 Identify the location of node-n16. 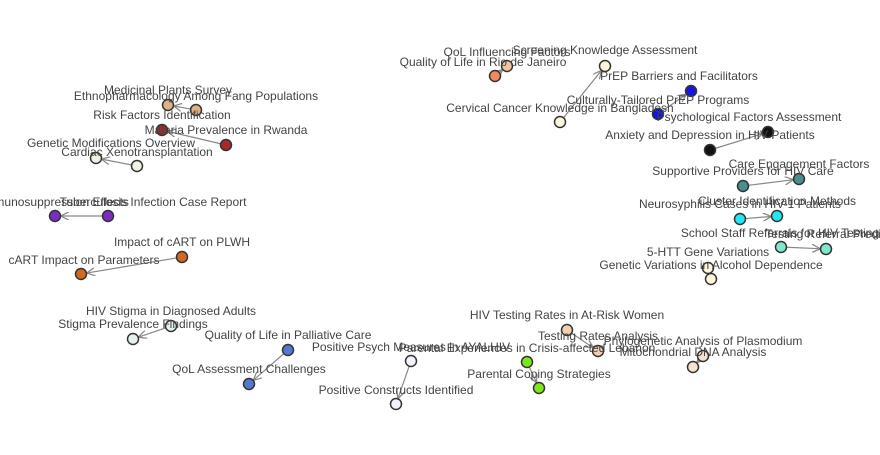
(743, 186).